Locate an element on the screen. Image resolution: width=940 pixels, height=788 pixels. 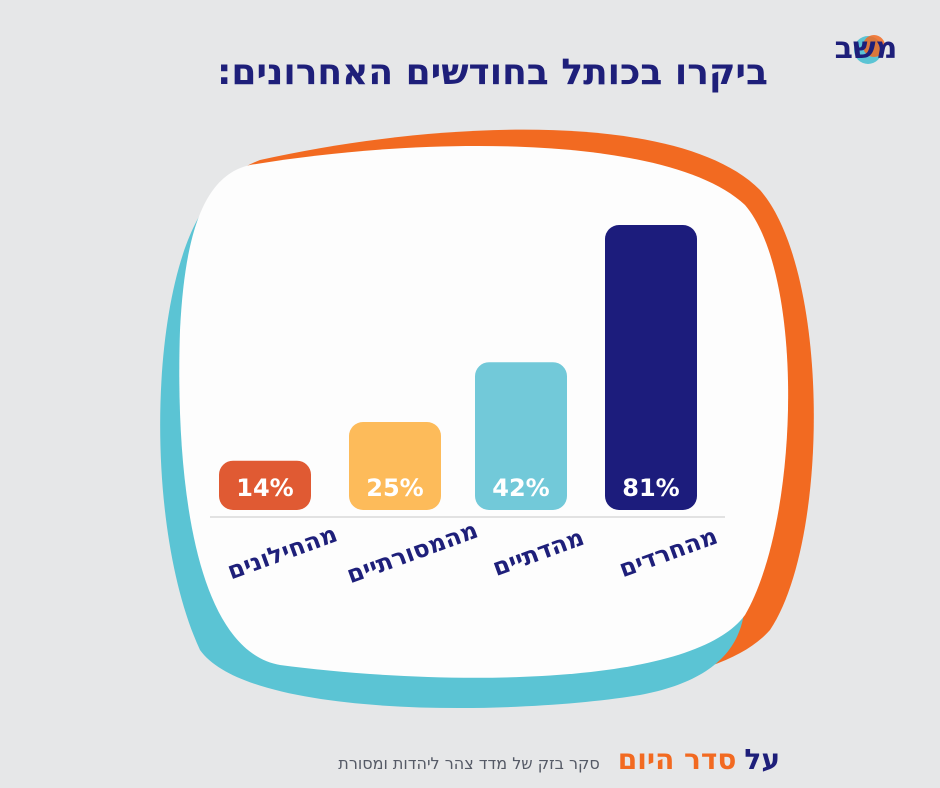
category-labels-group: מהחילונים מהמסורתיים מהדתיים מהחרדים is located at coordinates (473, 552).